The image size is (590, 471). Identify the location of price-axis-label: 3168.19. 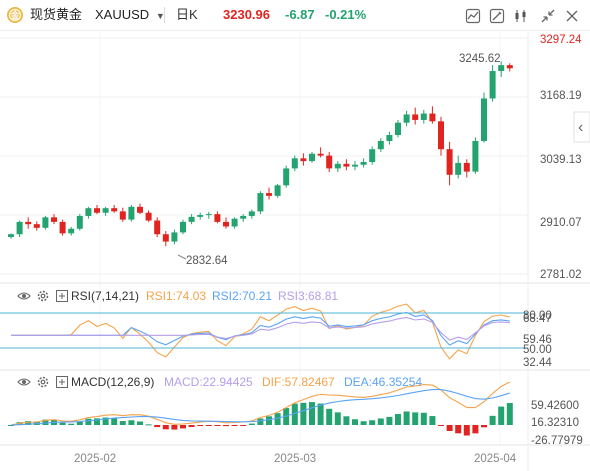
(561, 96).